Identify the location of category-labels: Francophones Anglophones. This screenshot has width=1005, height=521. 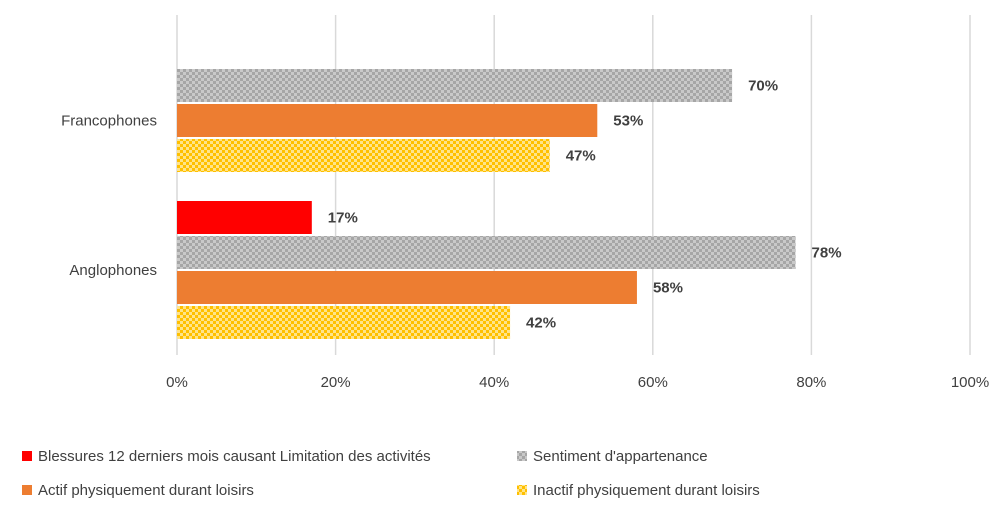
(109, 196).